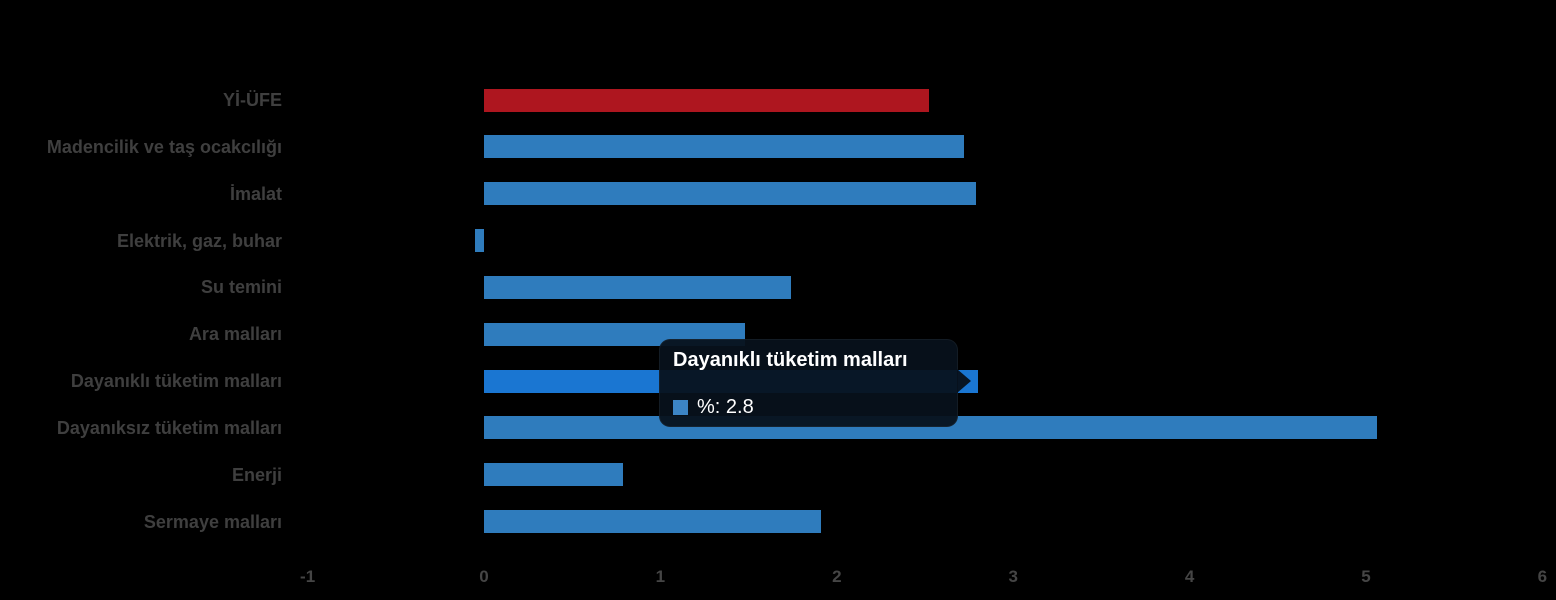 This screenshot has height=600, width=1556. Describe the element at coordinates (680, 407) in the screenshot. I see `series-swatch-icon` at that location.